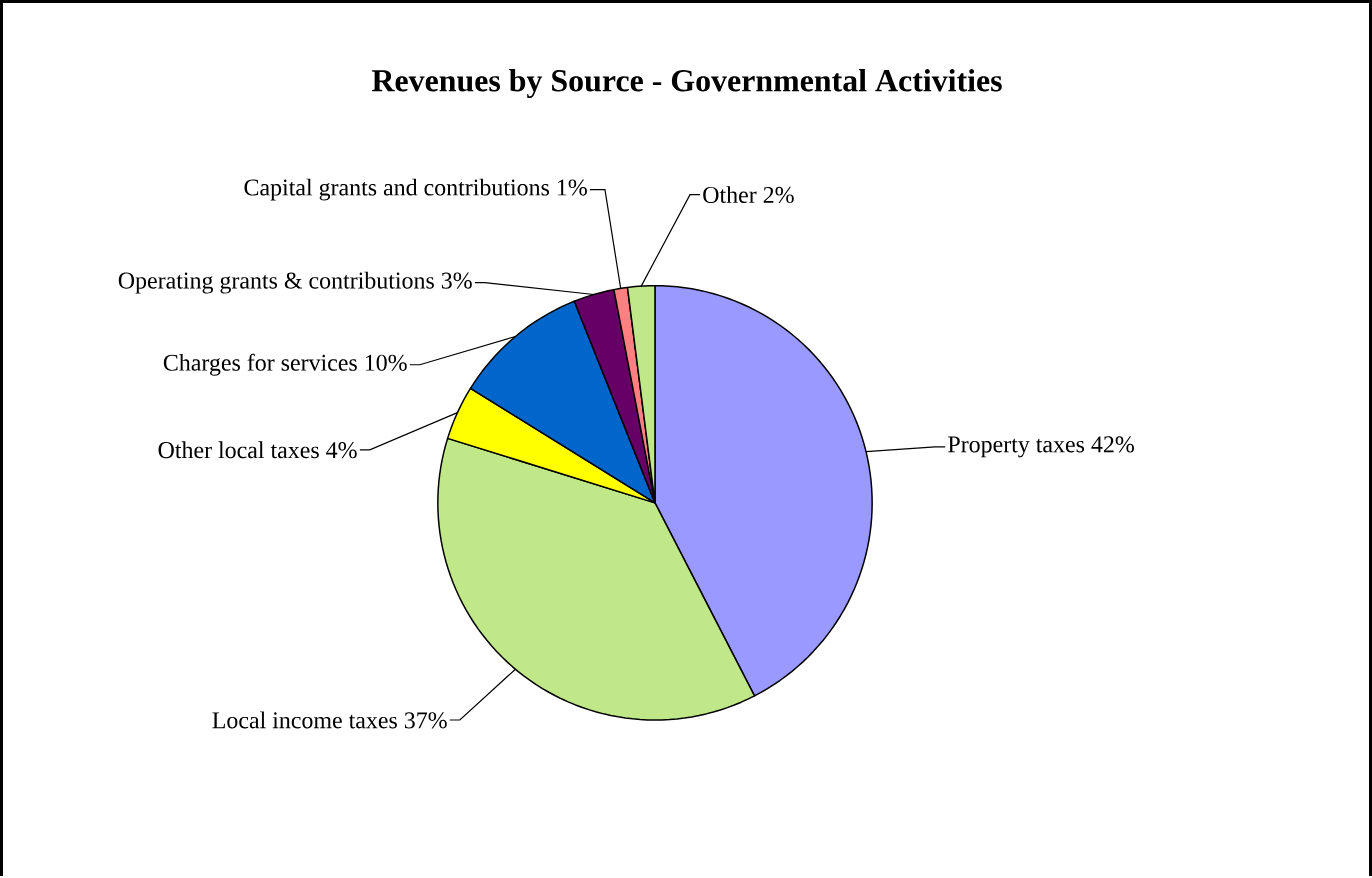  Describe the element at coordinates (425, 720) in the screenshot. I see `data-label: 37%` at that location.